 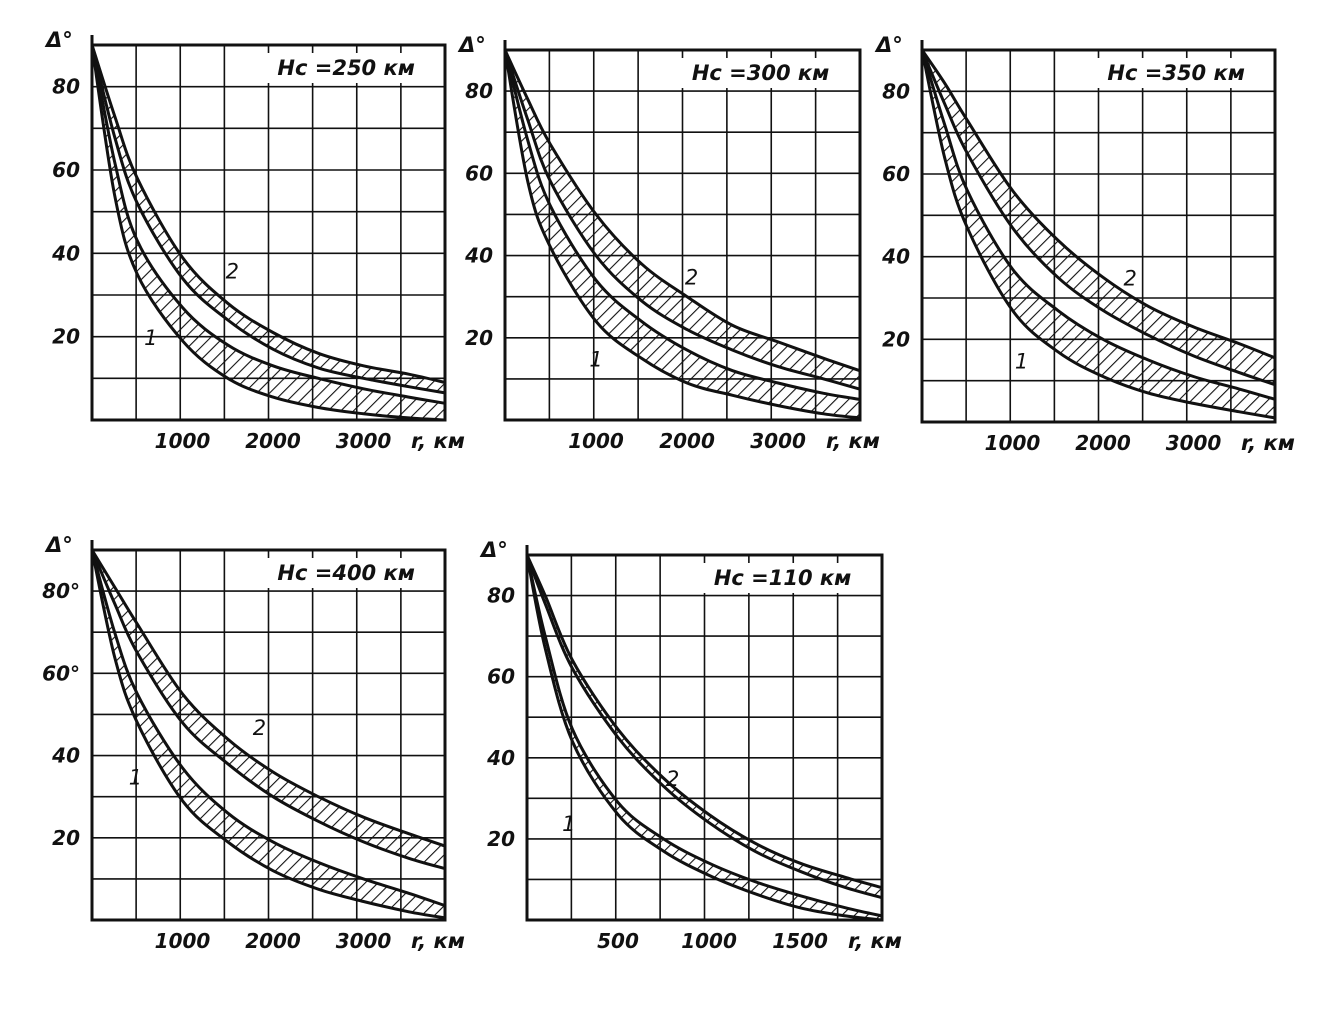 I want to click on chart-panel-hc-350: 20 40 60 80 1000 2000 3000 Δ° r, км Hc =350 км 1 2, so click(x=1084, y=244).